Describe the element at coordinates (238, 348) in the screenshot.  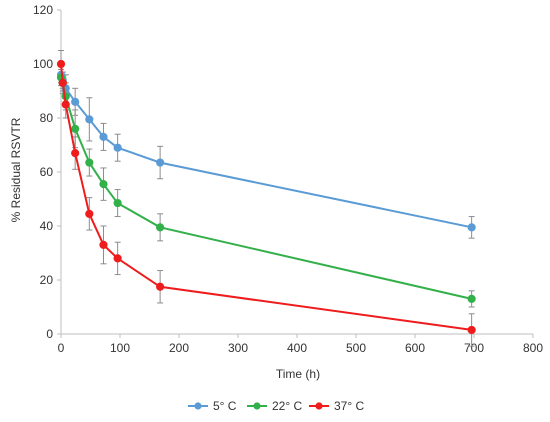
I see `x-tick-label: 300` at that location.